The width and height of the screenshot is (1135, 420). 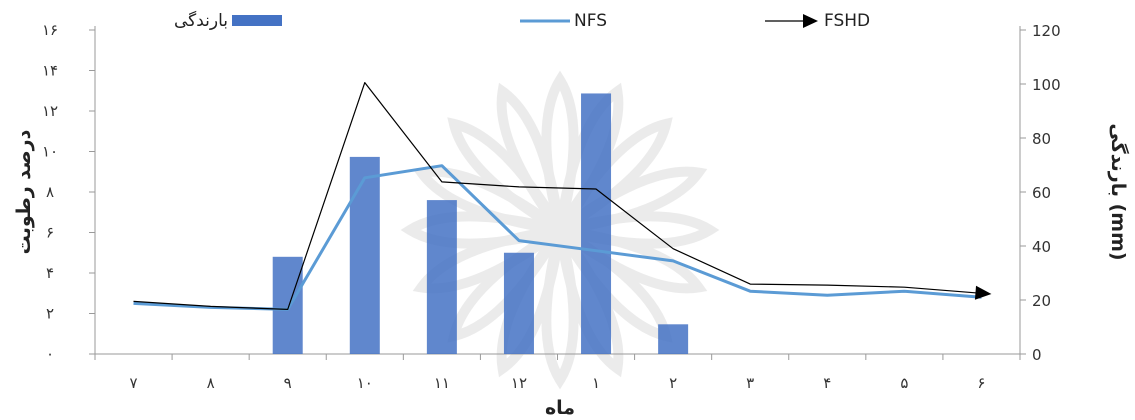 I want to click on right-tick-label: 120, so click(x=1046, y=31).